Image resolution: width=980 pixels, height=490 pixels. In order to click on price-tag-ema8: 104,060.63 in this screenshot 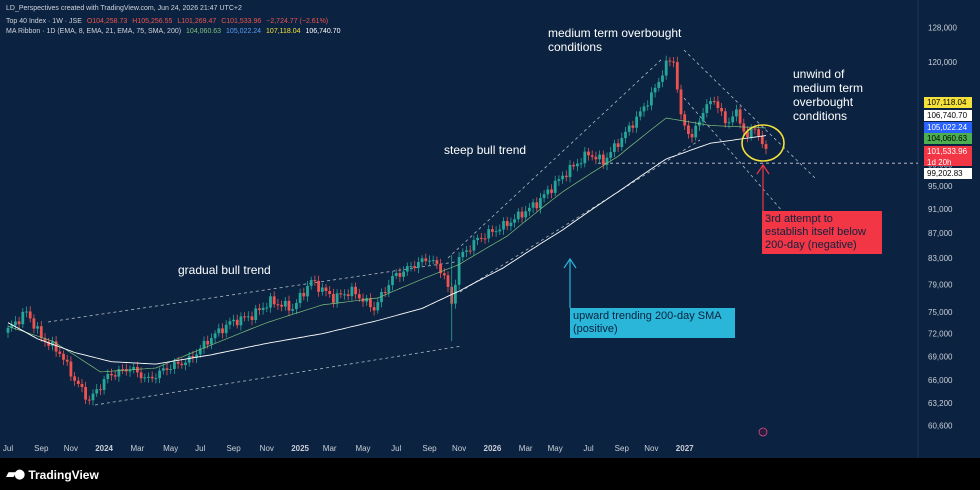, I will do `click(948, 138)`.